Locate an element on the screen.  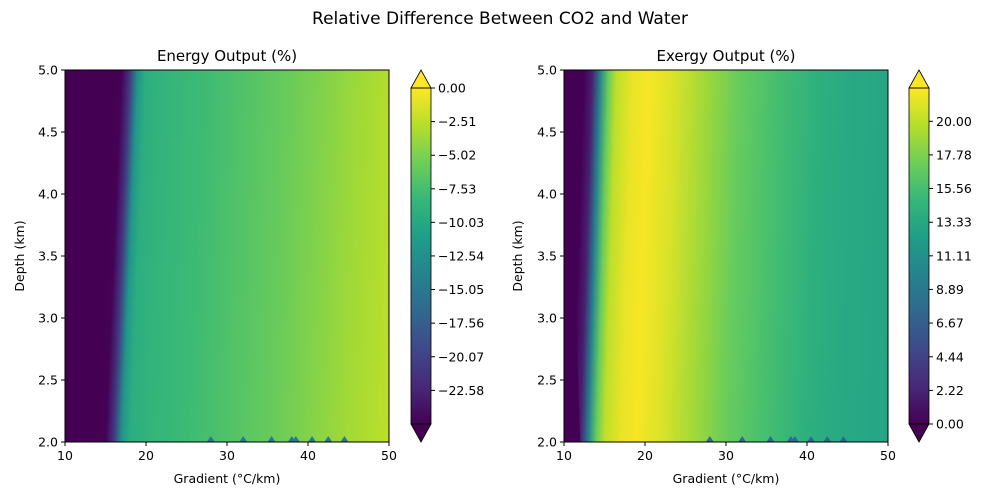
exergy-colorbar-tick-label: 8.89 is located at coordinates (950, 289).